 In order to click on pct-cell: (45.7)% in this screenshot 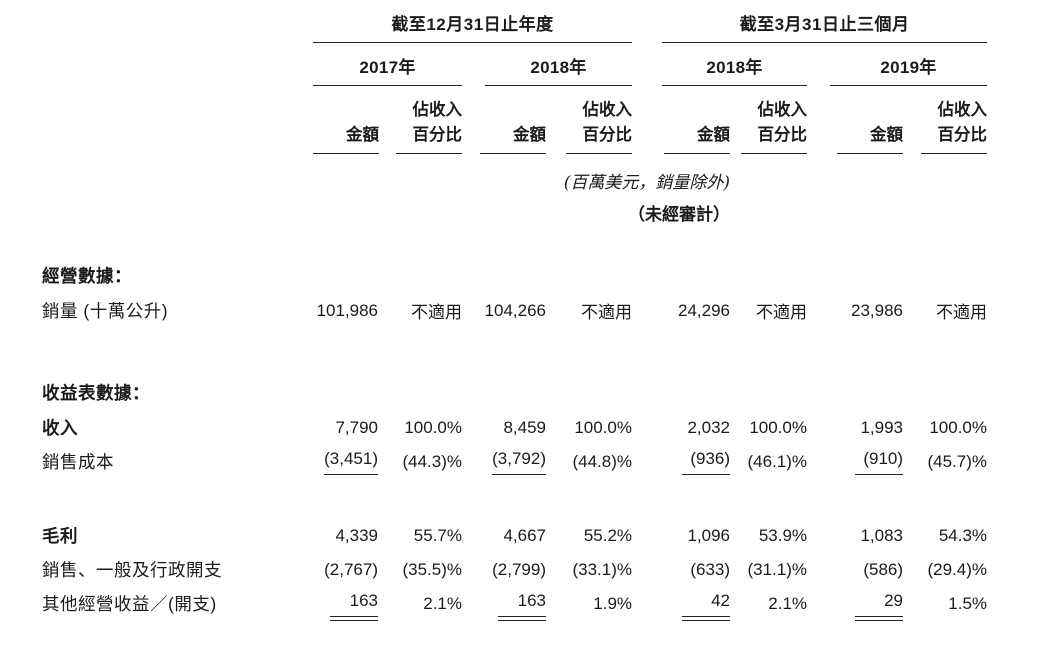, I will do `click(957, 461)`.